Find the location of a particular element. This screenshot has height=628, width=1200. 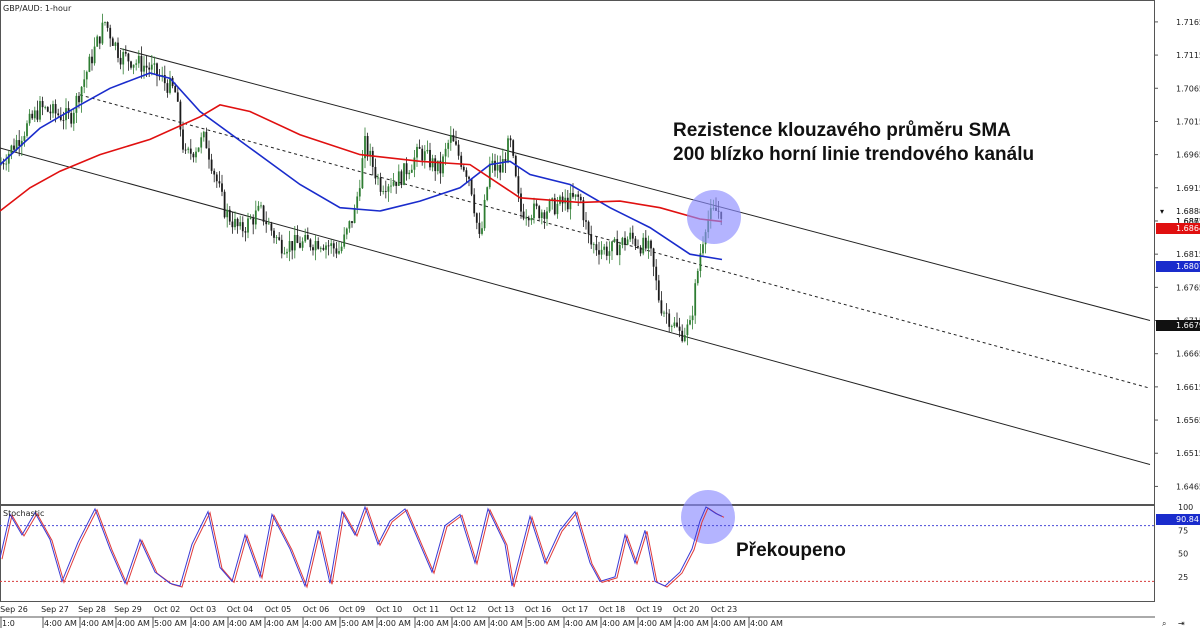

jump-to-end-icon: ⇥ is located at coordinates (1181, 623).